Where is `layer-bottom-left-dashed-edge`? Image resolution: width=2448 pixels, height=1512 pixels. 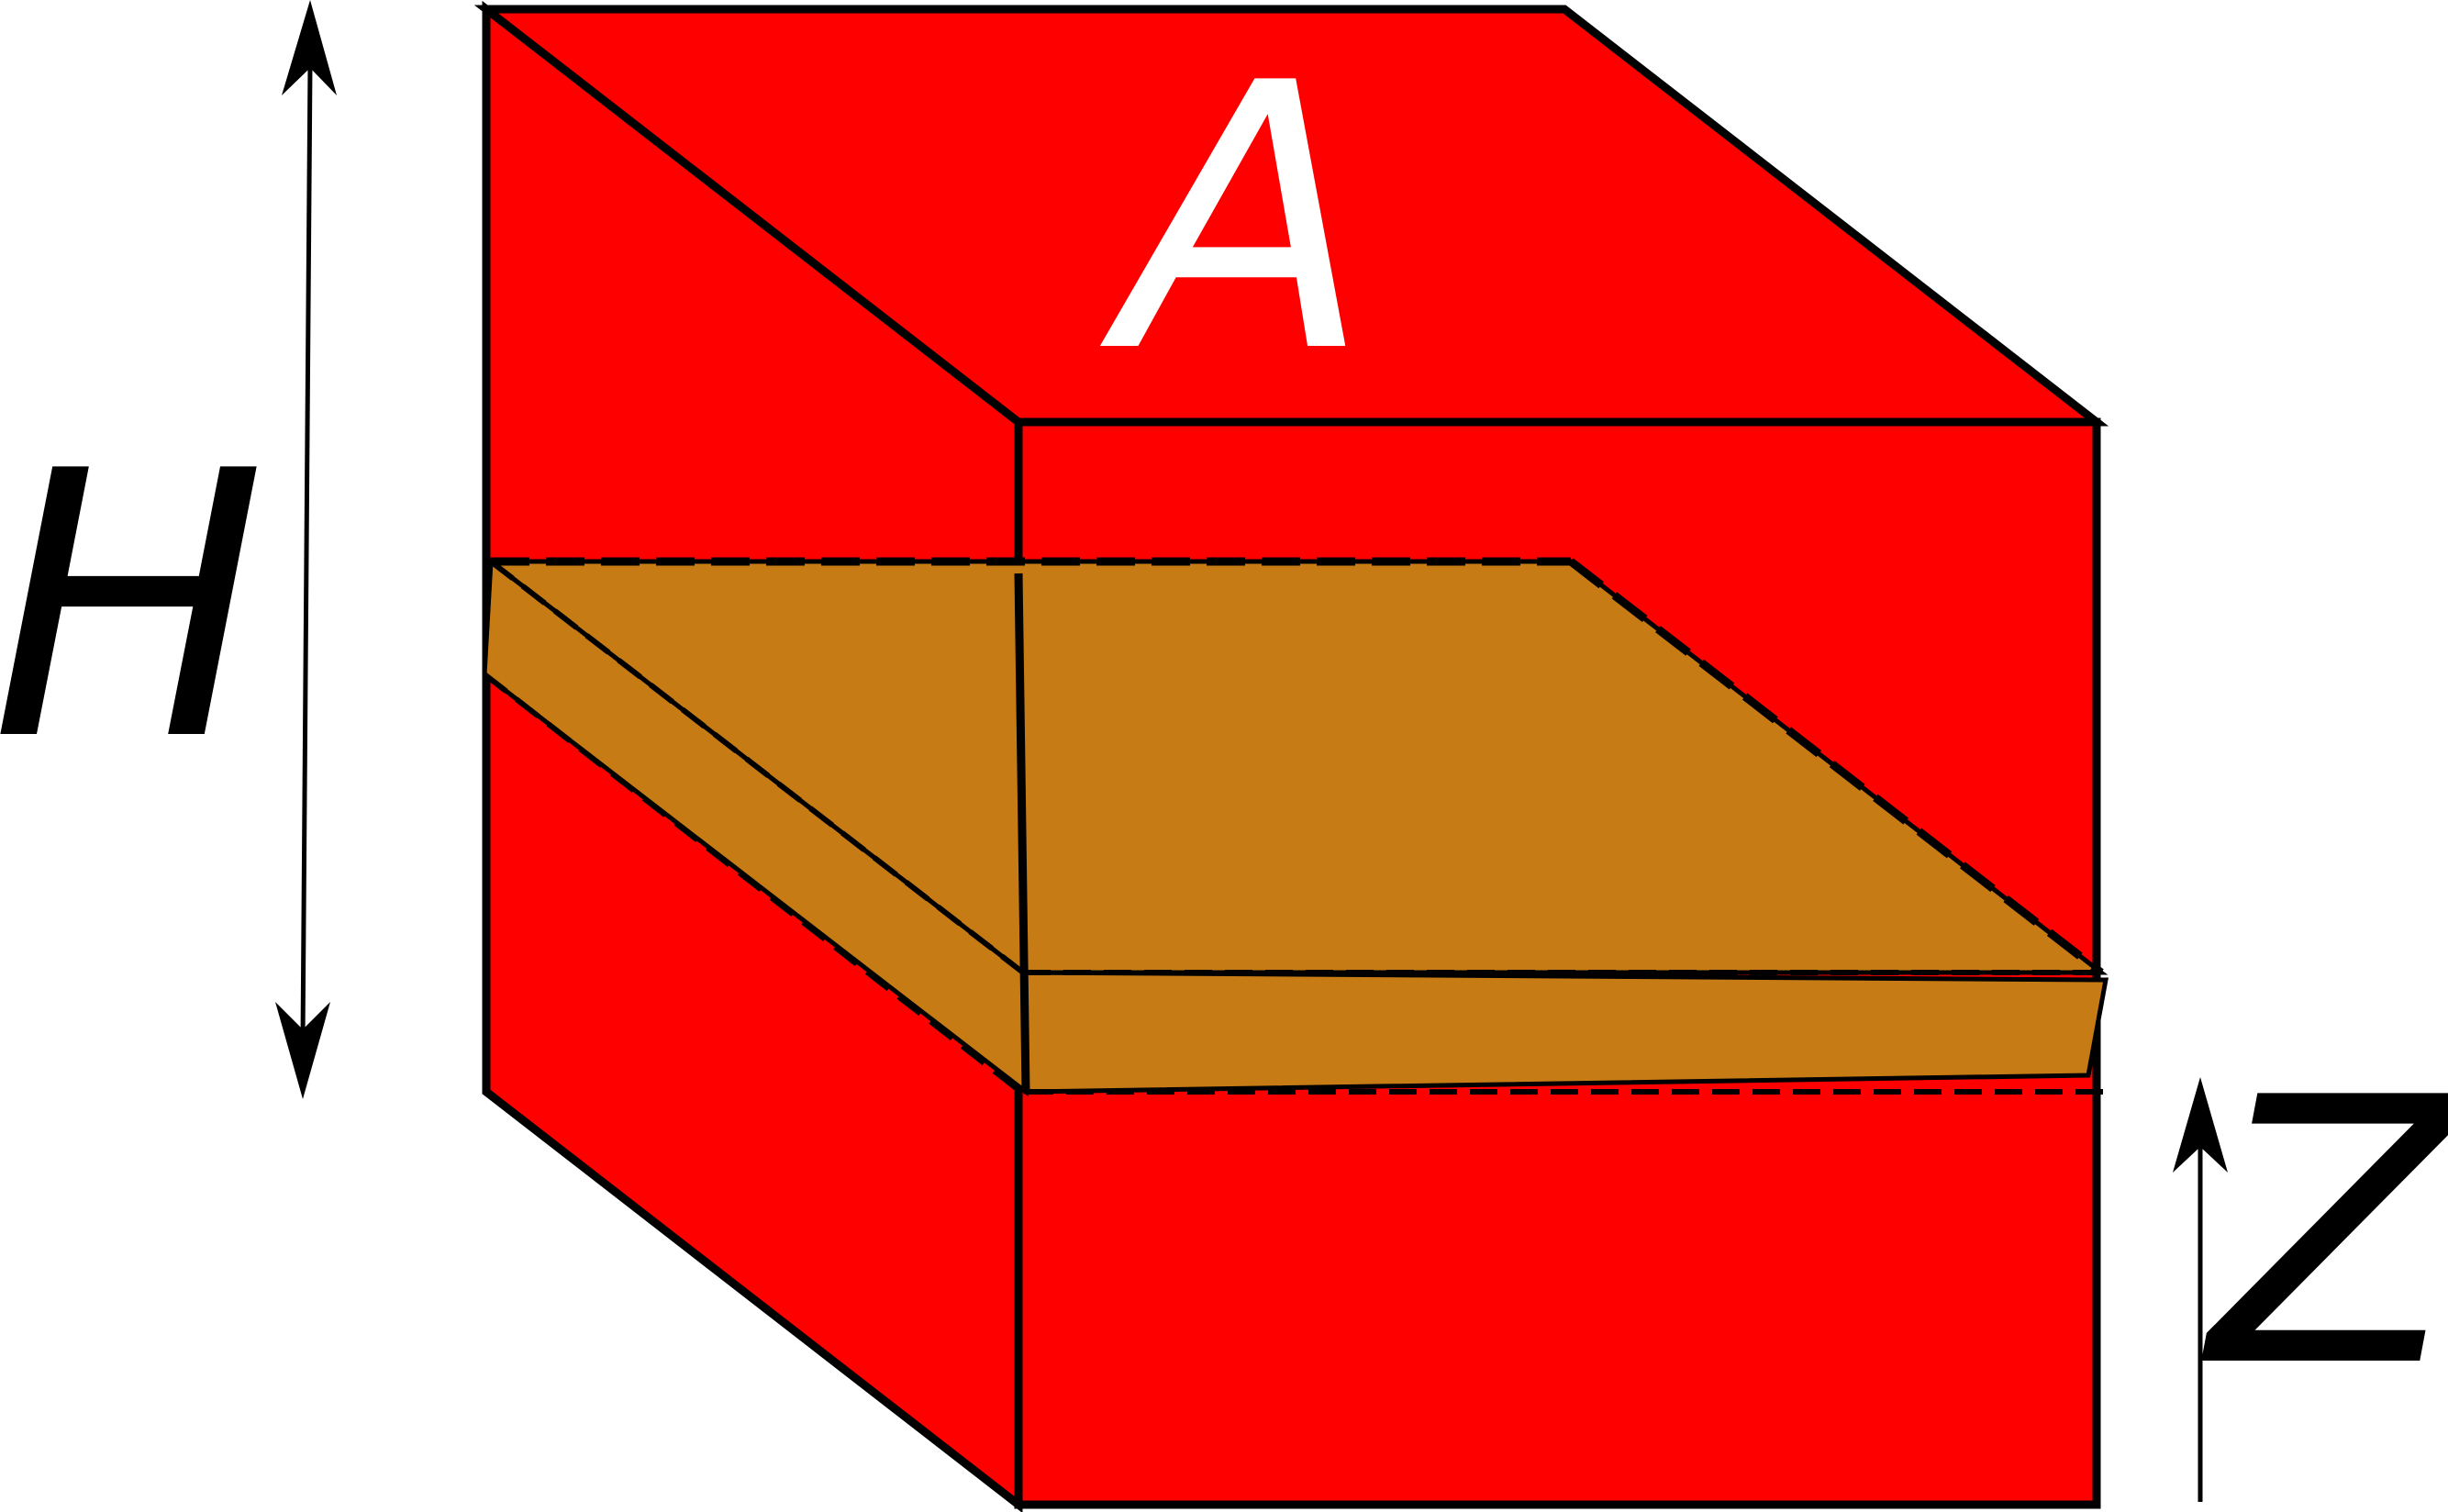
layer-bottom-left-dashed-edge is located at coordinates (751, 883).